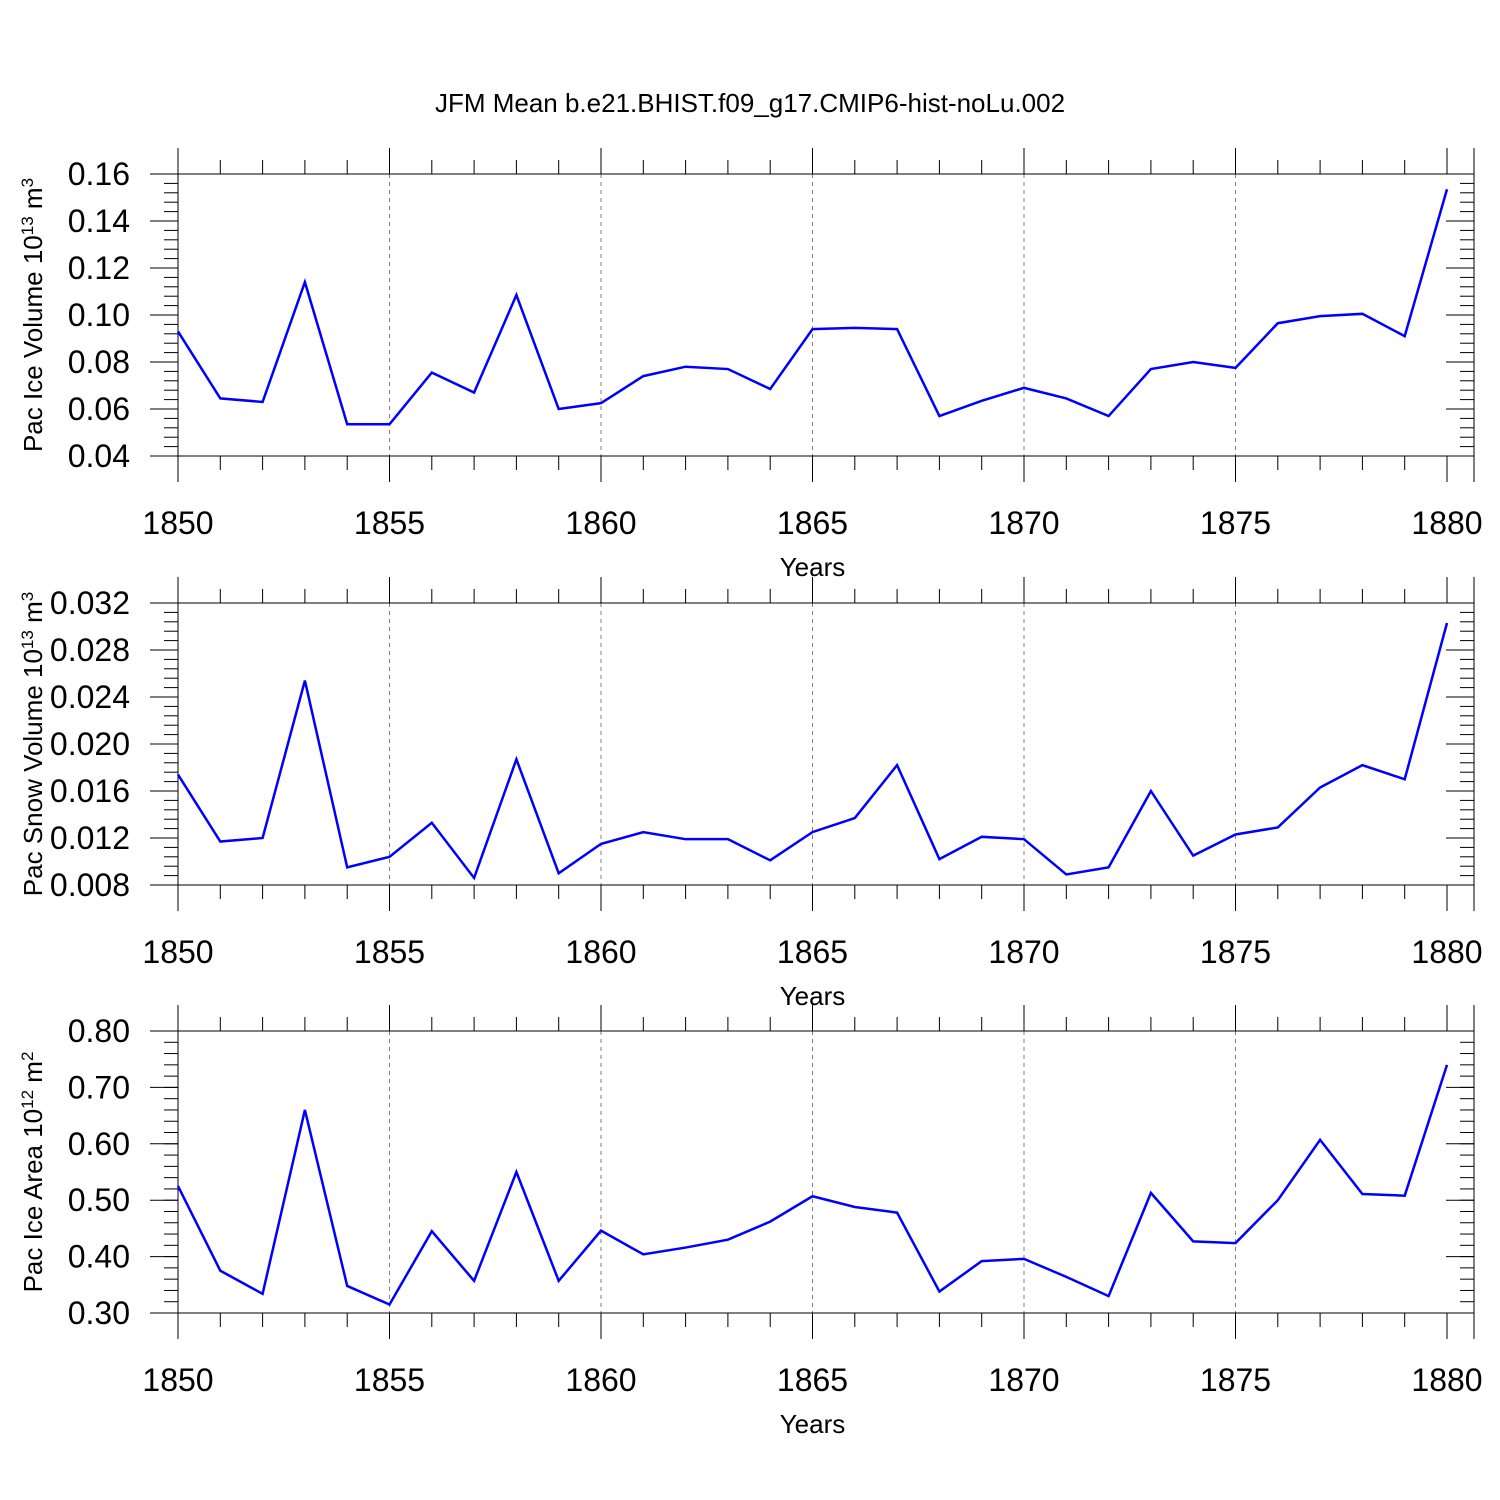 The image size is (1500, 1500). What do you see at coordinates (33, 343) in the screenshot?
I see `y-axis-label-part: Pac Ice Volume 10` at bounding box center [33, 343].